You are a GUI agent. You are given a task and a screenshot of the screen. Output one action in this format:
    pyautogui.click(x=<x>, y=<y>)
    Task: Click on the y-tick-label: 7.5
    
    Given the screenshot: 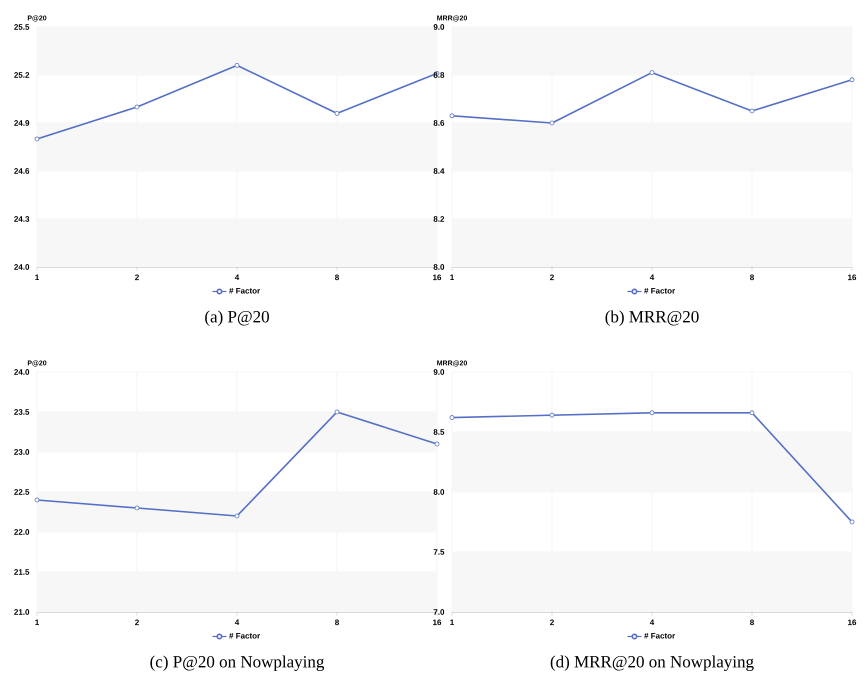 What is the action you would take?
    pyautogui.click(x=439, y=552)
    